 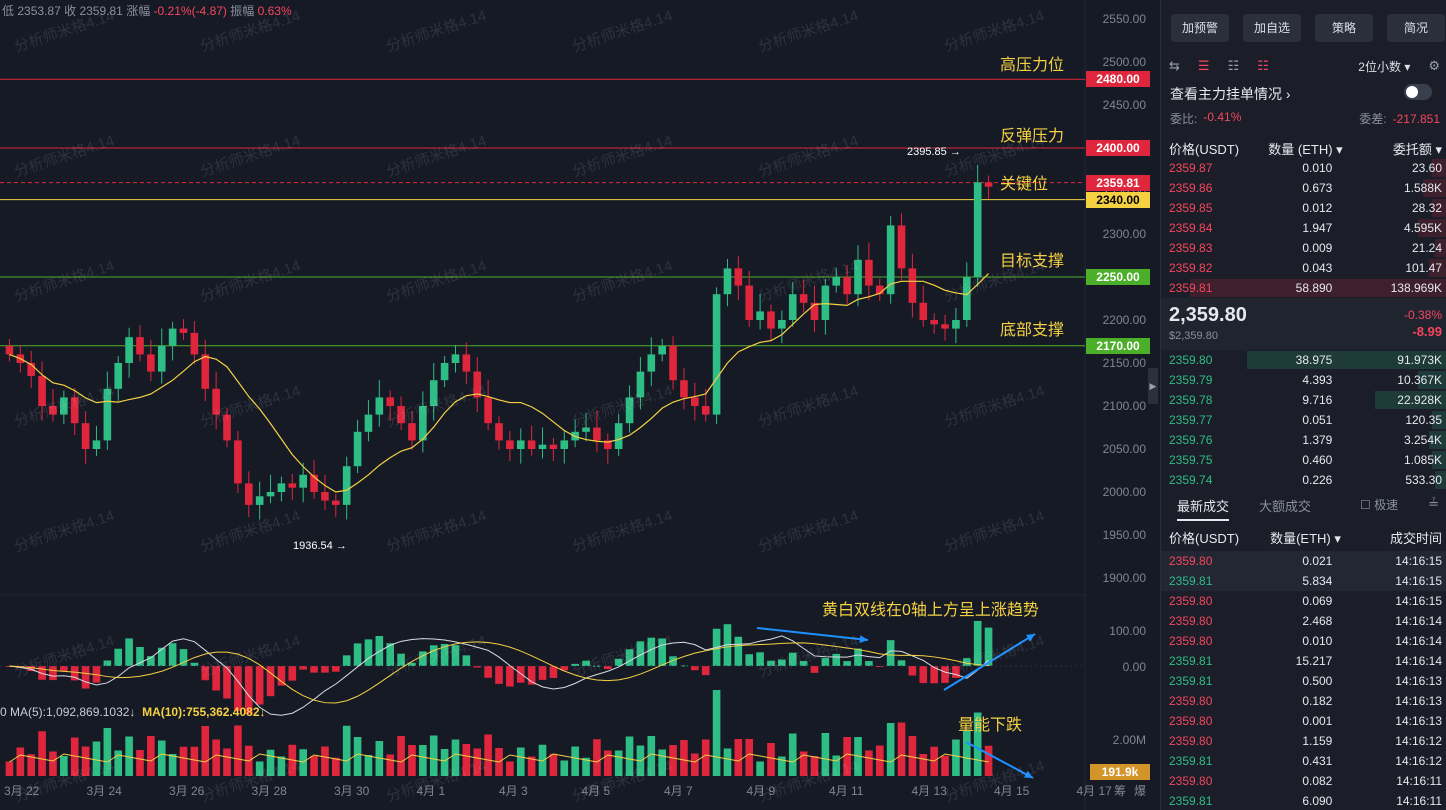 What do you see at coordinates (1303, 188) in the screenshot?
I see `orderbook-row: 2359.86 0.673 1.588K` at bounding box center [1303, 188].